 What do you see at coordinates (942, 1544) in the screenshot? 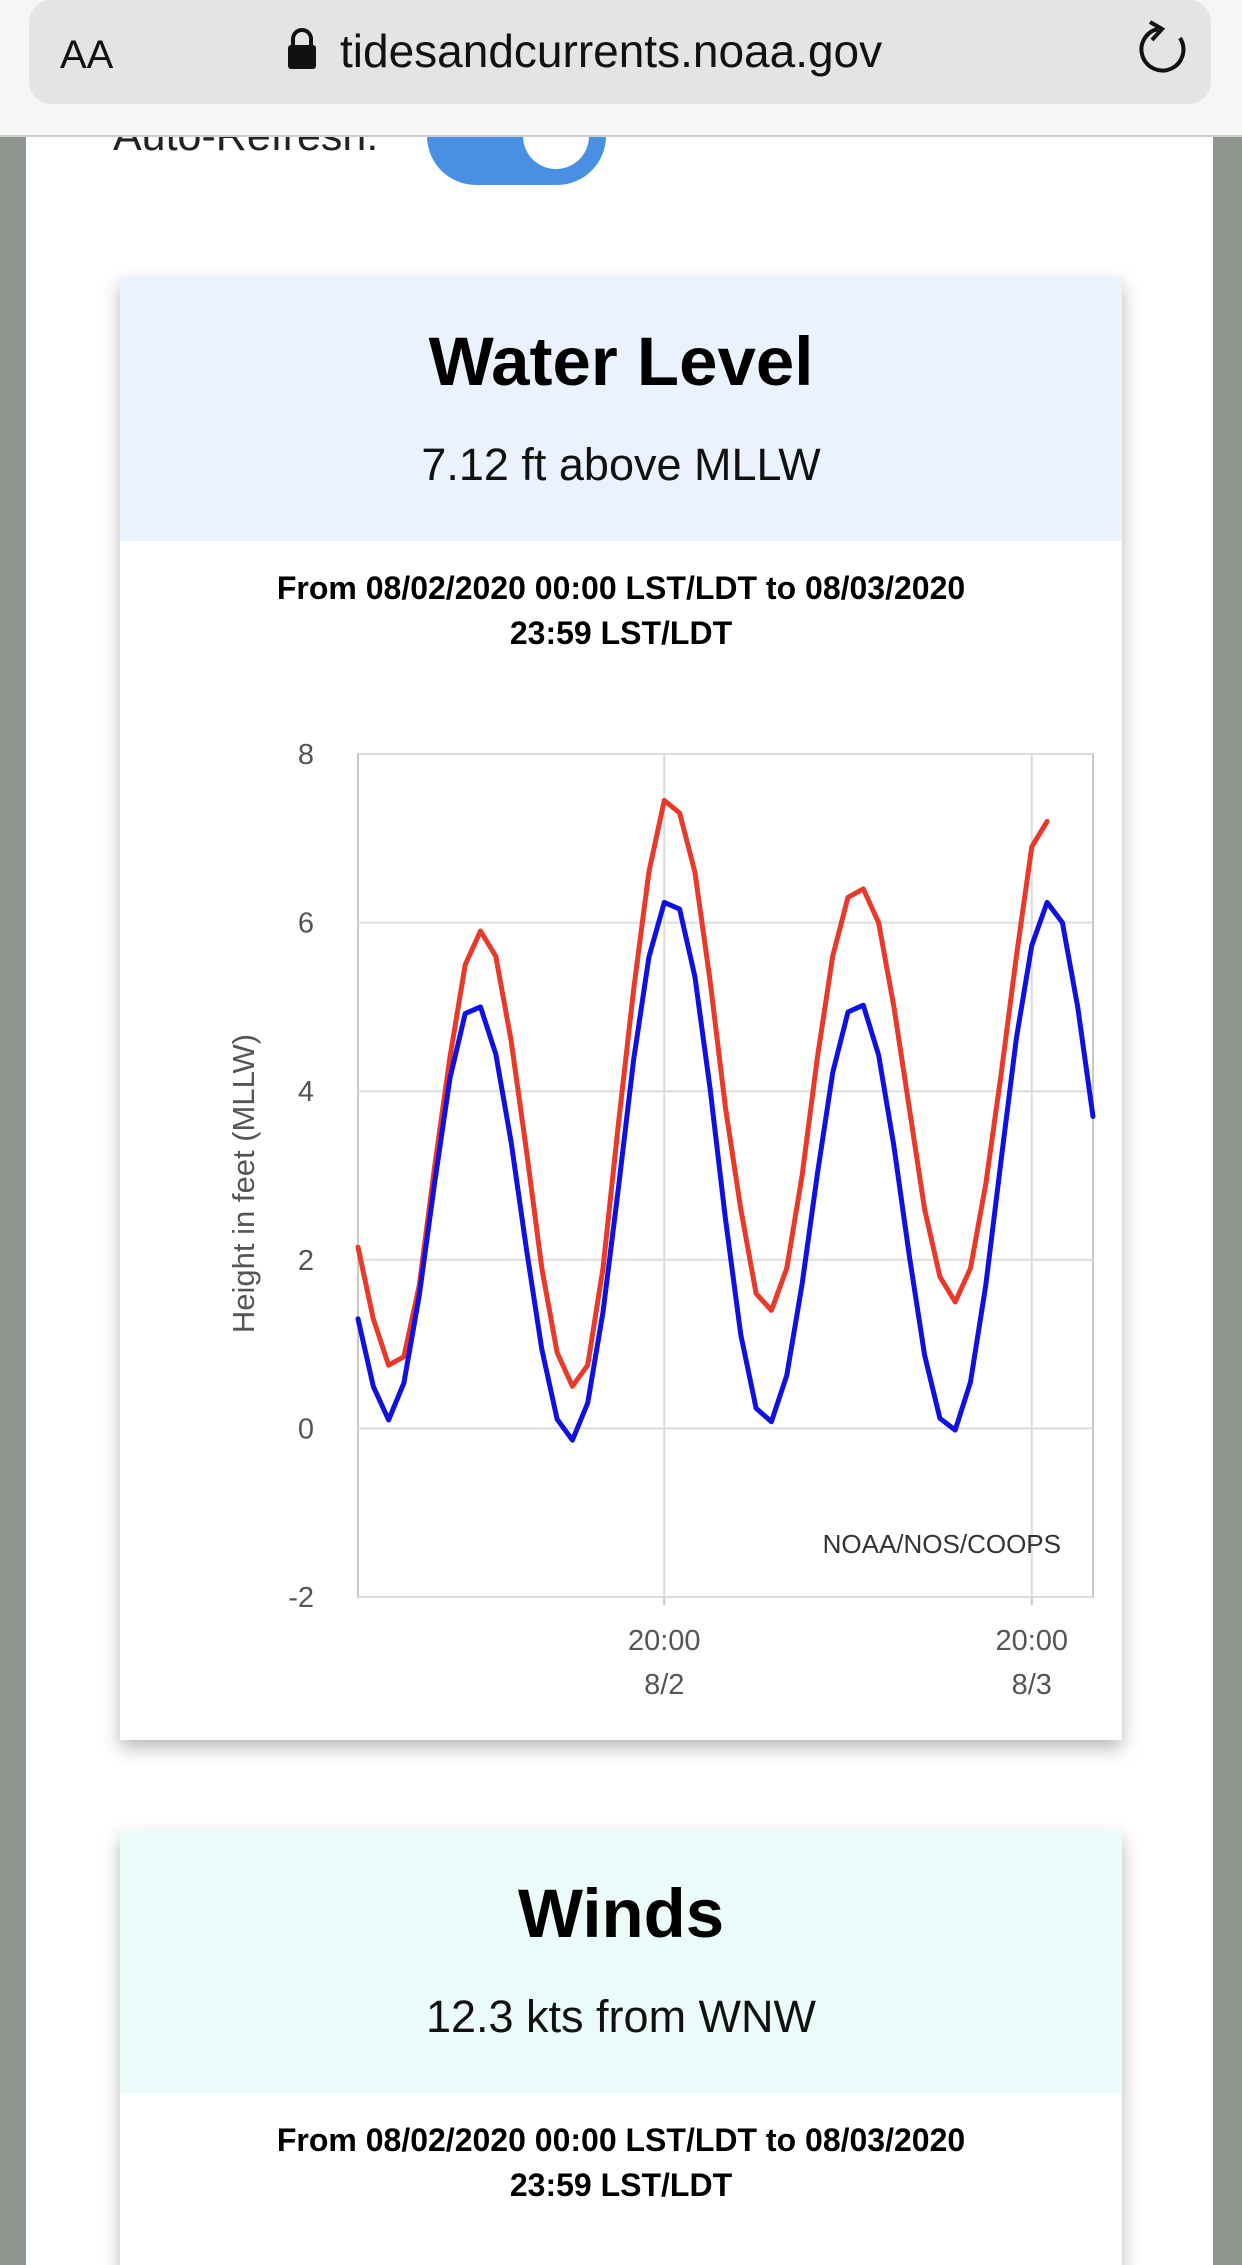
I see `source-annotation: NOAA/NOS/COOPS` at bounding box center [942, 1544].